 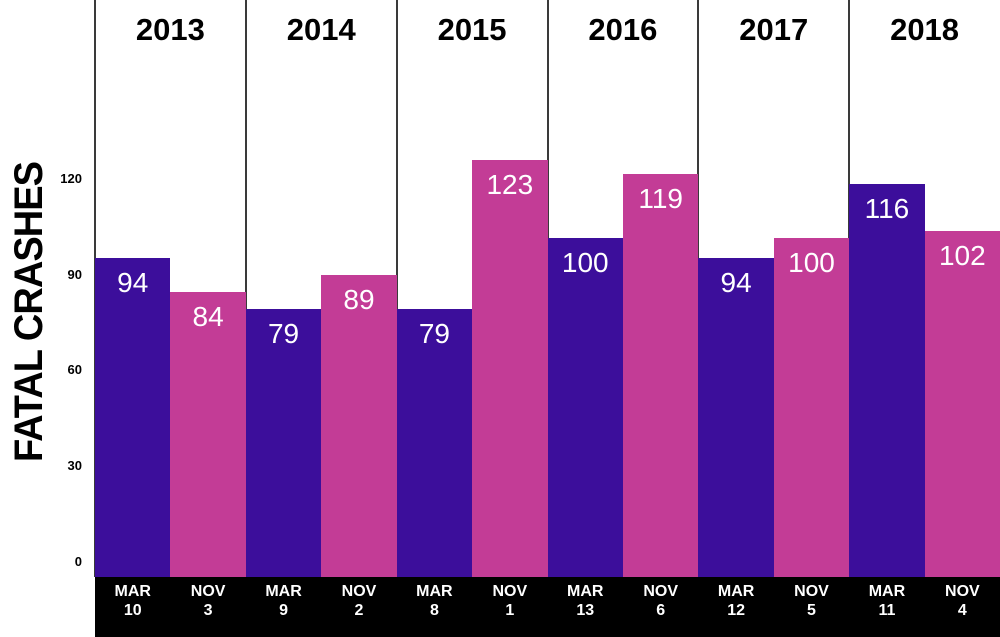 I want to click on x-label-nov-3: NOV 3, so click(x=207, y=607).